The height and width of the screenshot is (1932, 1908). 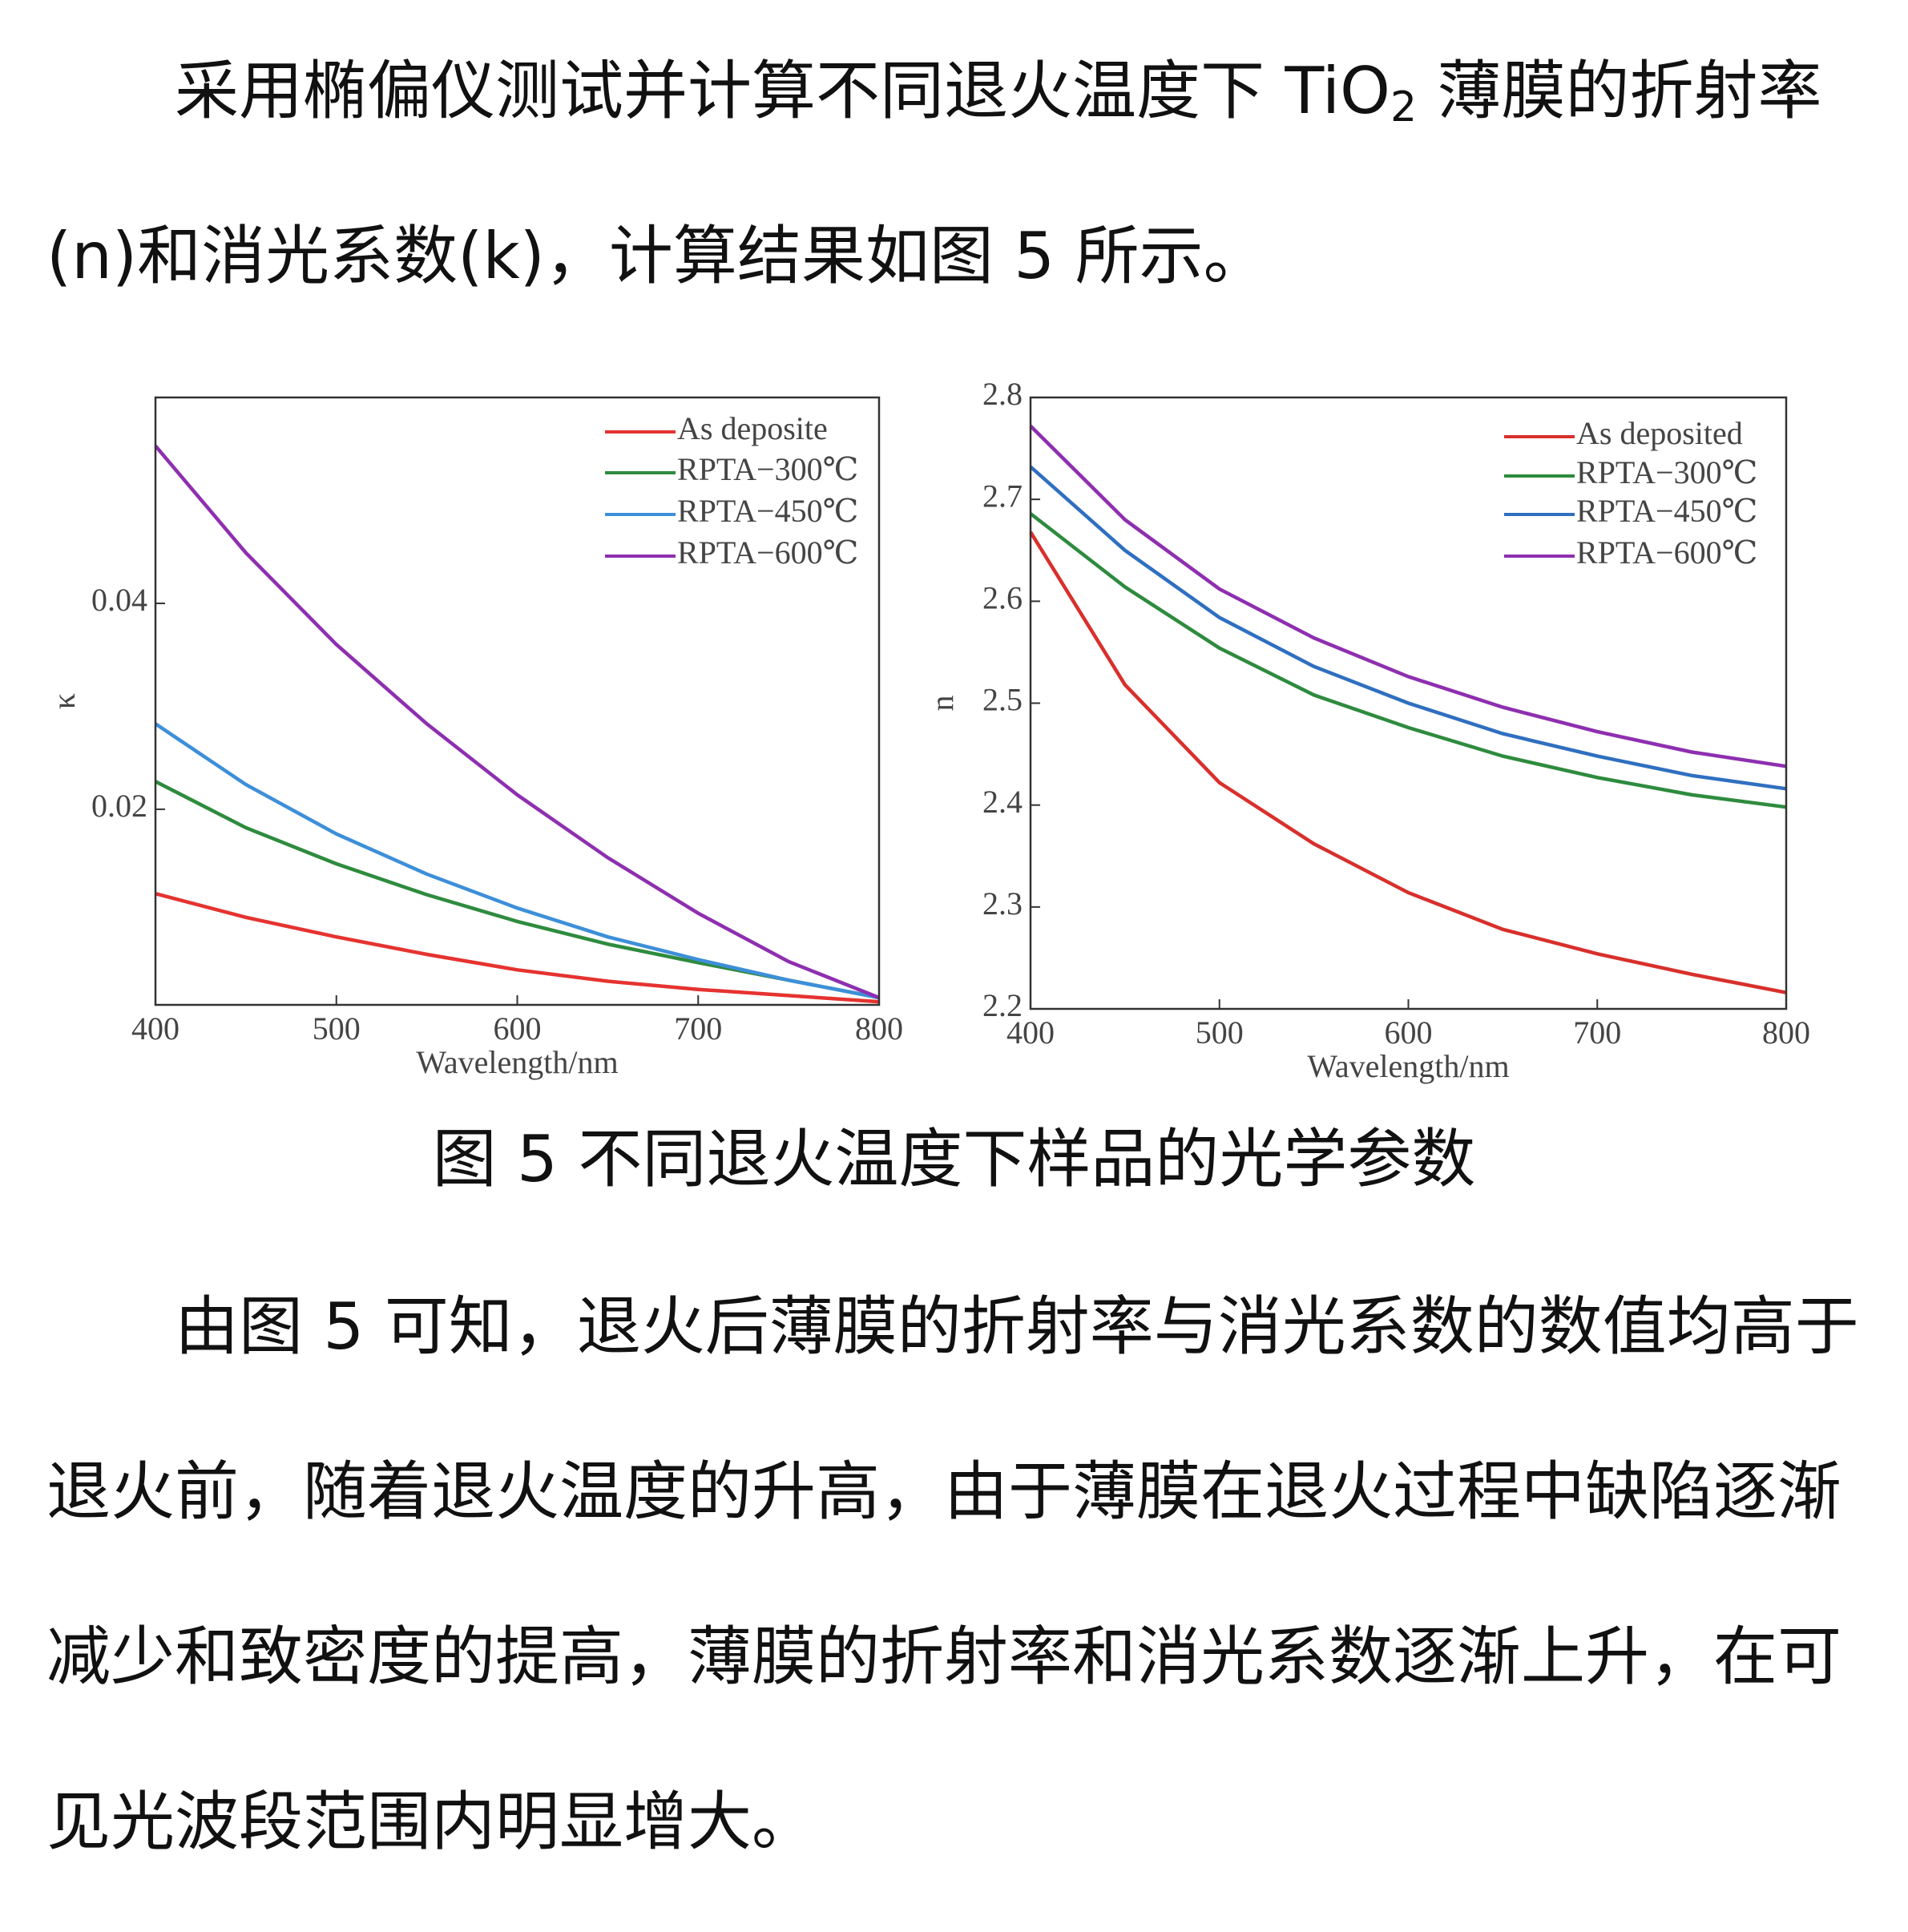 I want to click on subscript: 2, so click(x=1404, y=107).